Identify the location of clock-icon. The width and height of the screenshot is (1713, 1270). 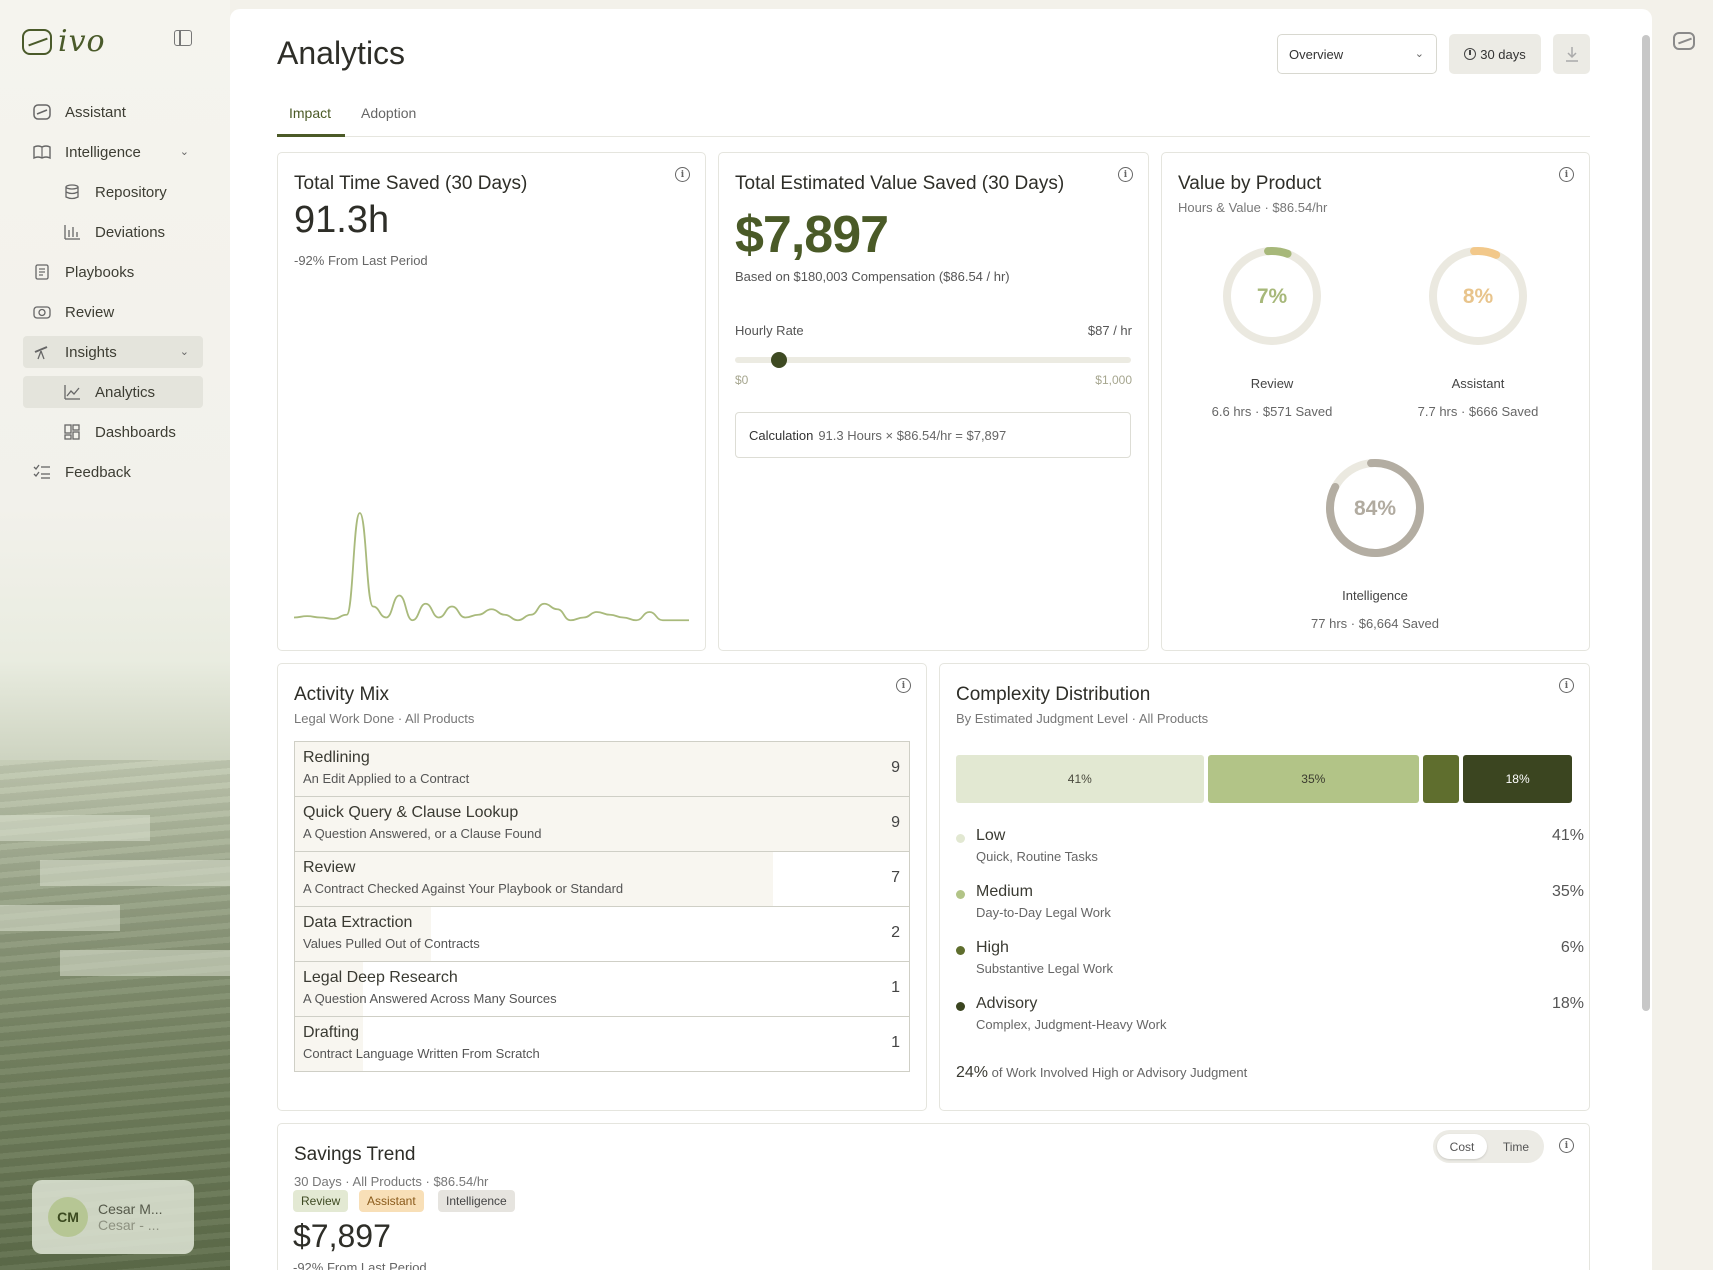
(1470, 54).